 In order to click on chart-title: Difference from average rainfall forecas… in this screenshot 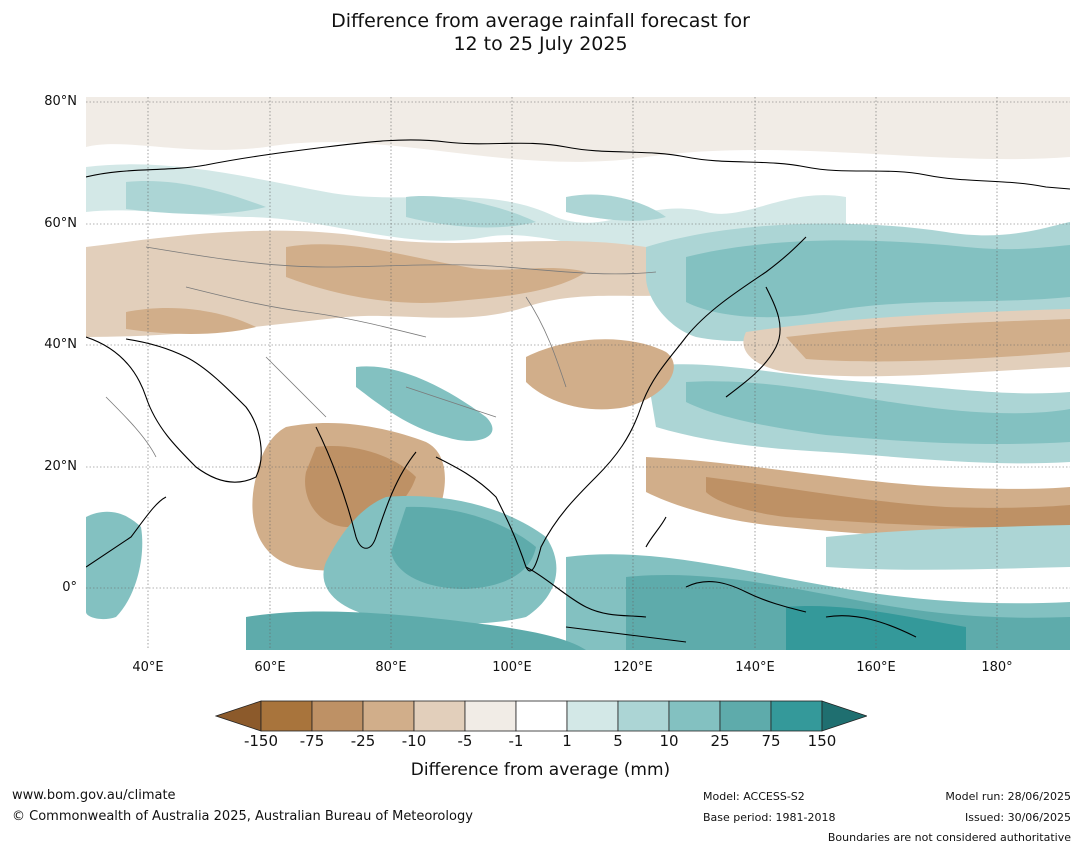, I will do `click(540, 33)`.